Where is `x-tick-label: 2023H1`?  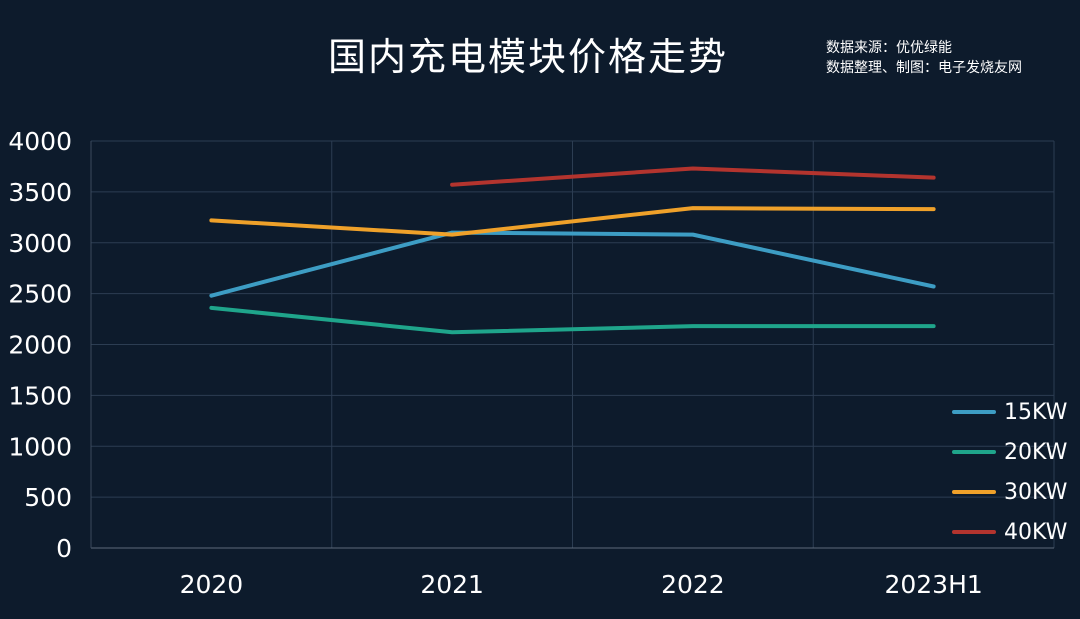
x-tick-label: 2023H1 is located at coordinates (933, 584).